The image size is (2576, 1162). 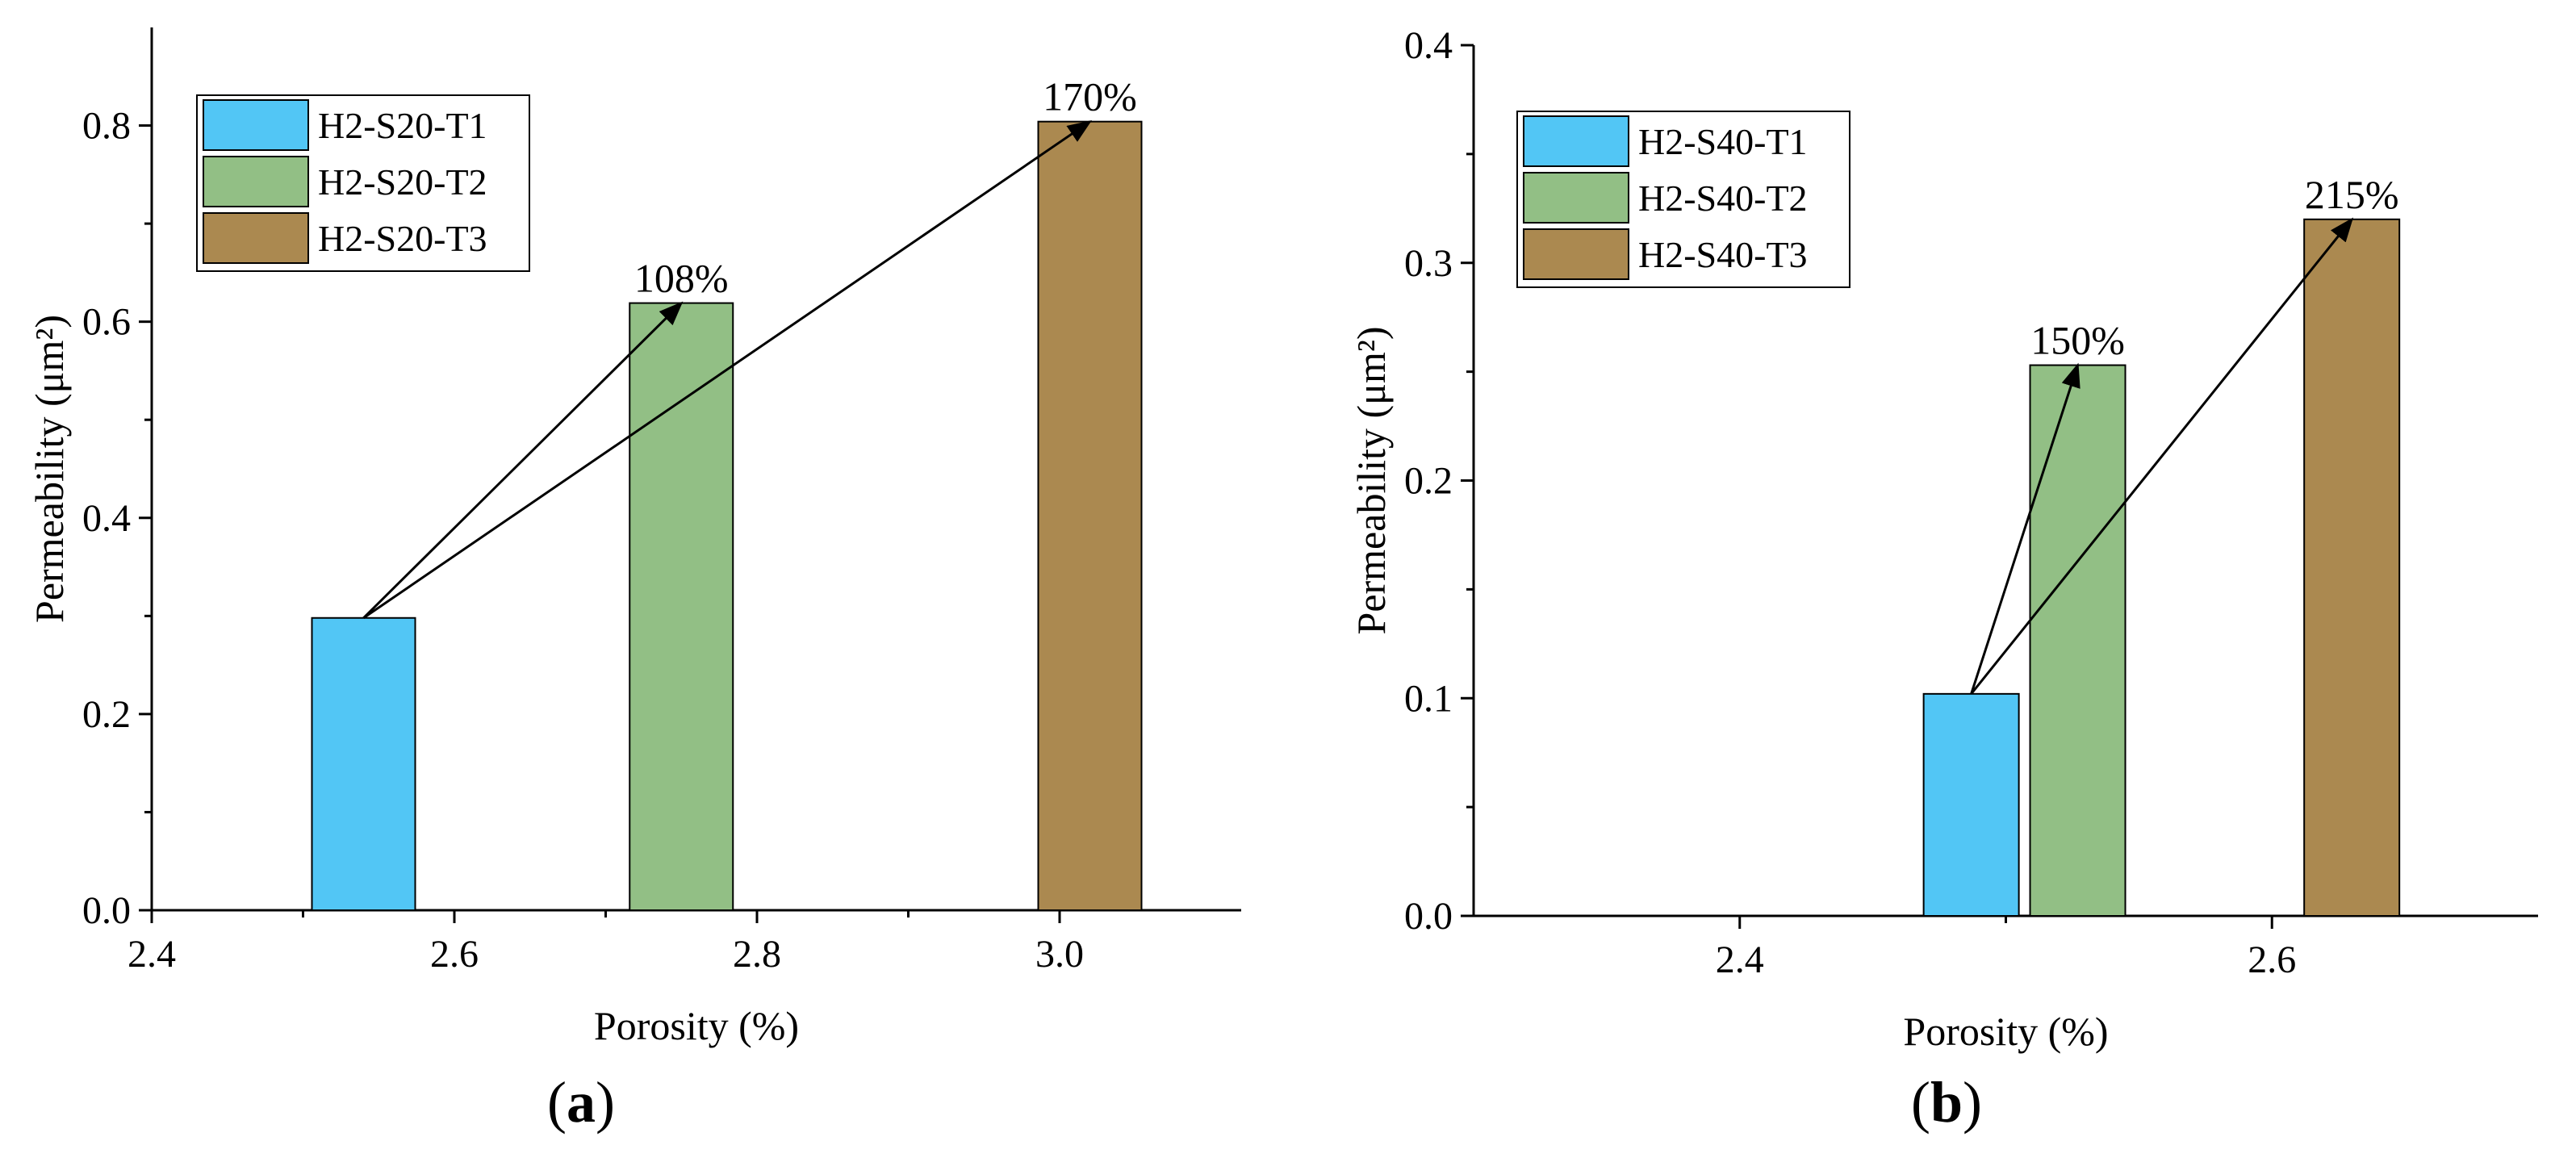 What do you see at coordinates (2352, 195) in the screenshot?
I see `annotation-label: 215%` at bounding box center [2352, 195].